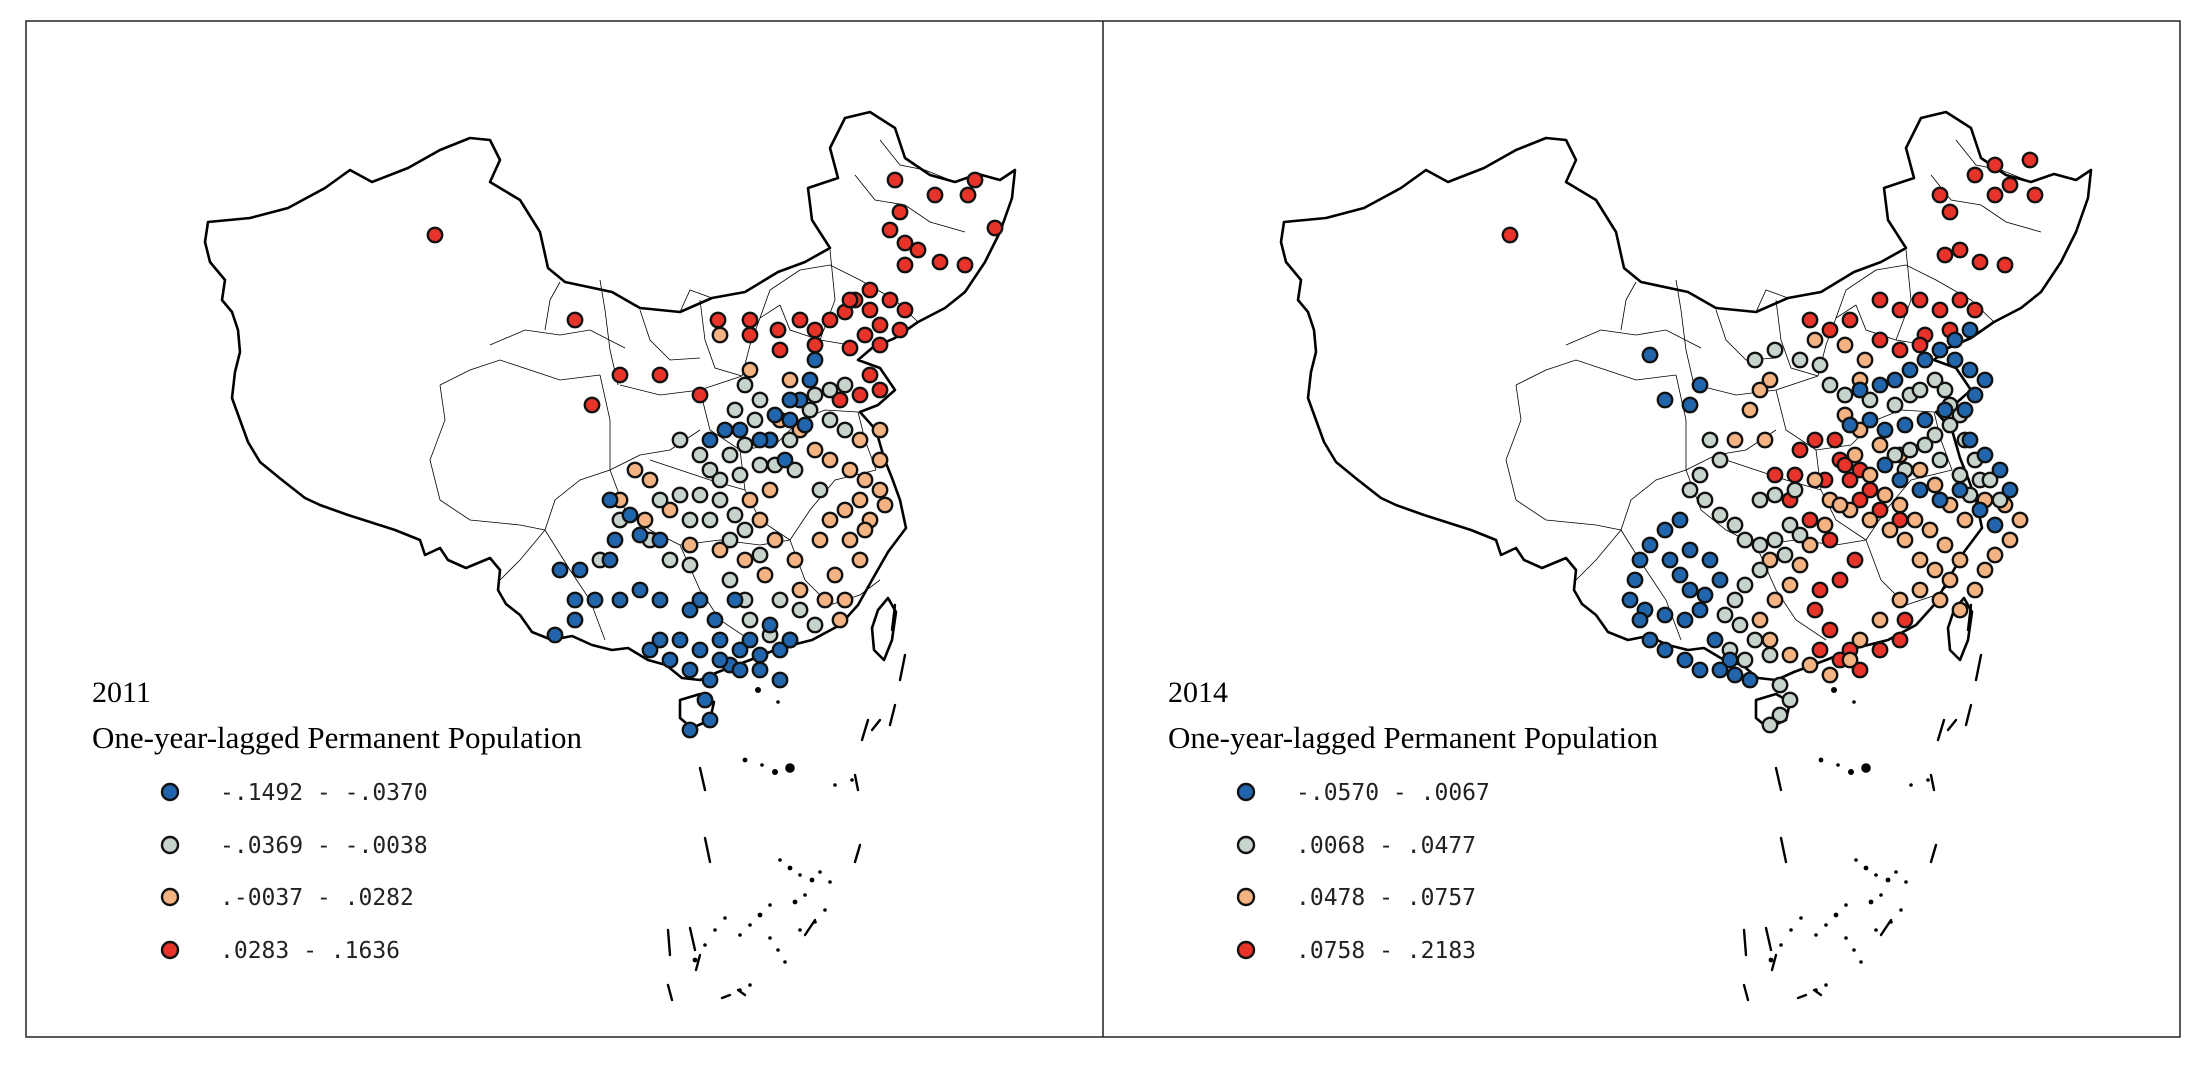 The image size is (2205, 1080). What do you see at coordinates (1386, 846) in the screenshot?
I see `legend-label-2: .0068 - .0477` at bounding box center [1386, 846].